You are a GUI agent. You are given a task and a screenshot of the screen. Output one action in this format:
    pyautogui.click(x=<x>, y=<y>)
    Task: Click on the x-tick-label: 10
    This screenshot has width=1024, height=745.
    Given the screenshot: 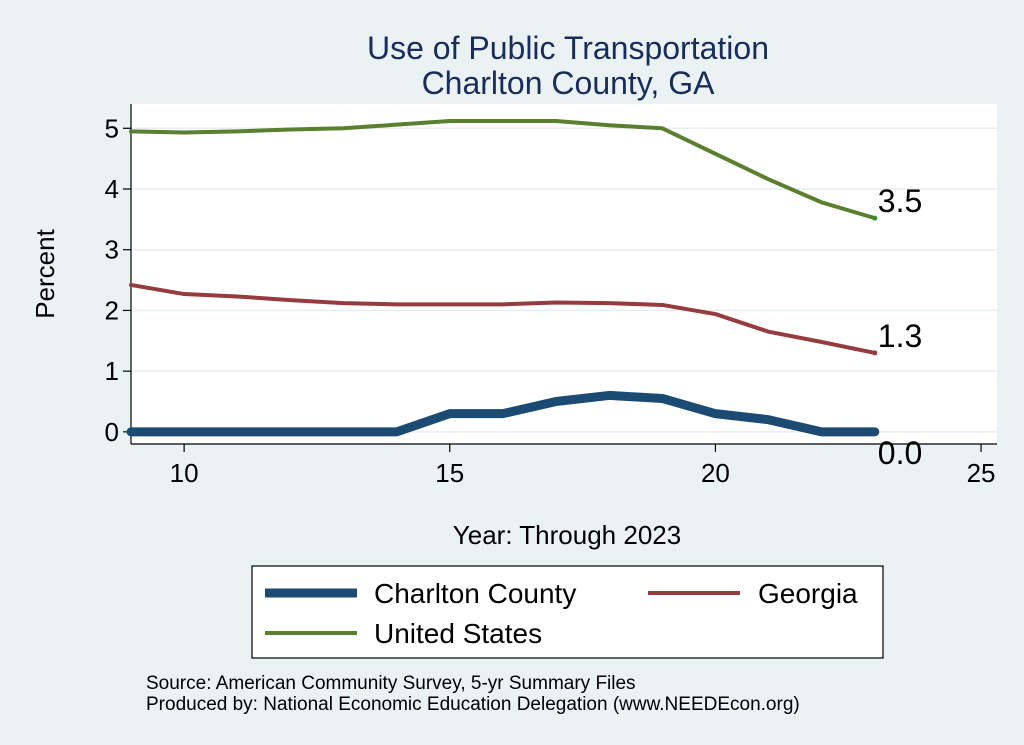 What is the action you would take?
    pyautogui.click(x=184, y=473)
    